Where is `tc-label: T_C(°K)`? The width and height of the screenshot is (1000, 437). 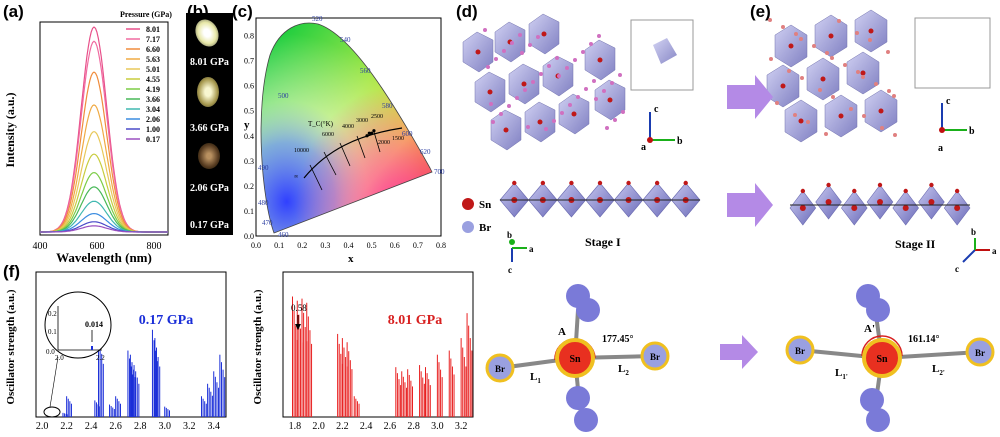
tc-label: T_C(°K) is located at coordinates (321, 124).